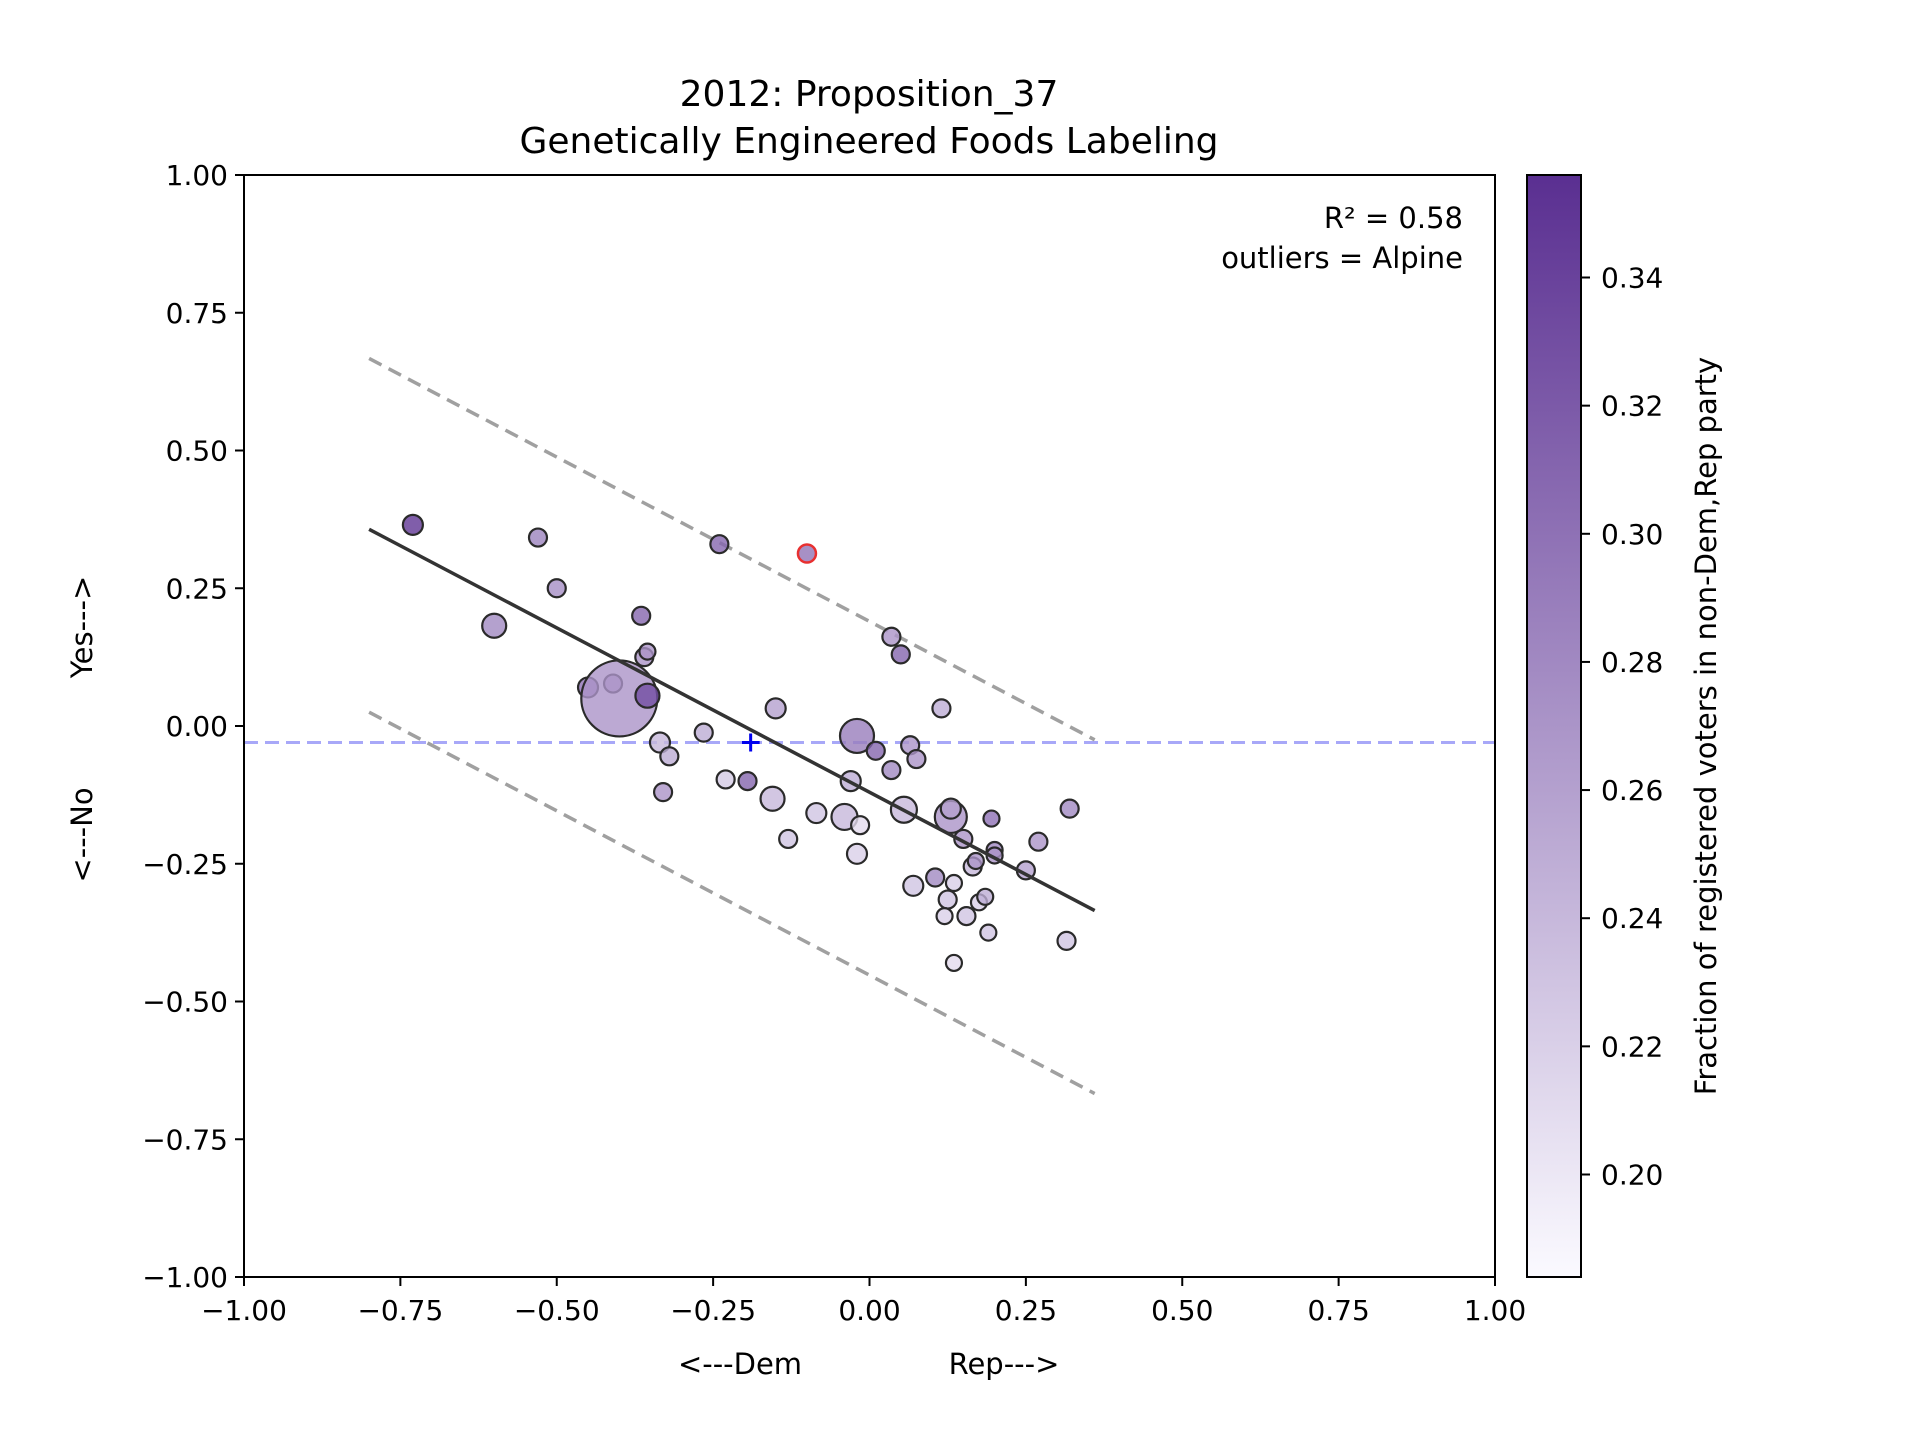  Describe the element at coordinates (185, 864) in the screenshot. I see `y-tick-label: −0.25` at that location.